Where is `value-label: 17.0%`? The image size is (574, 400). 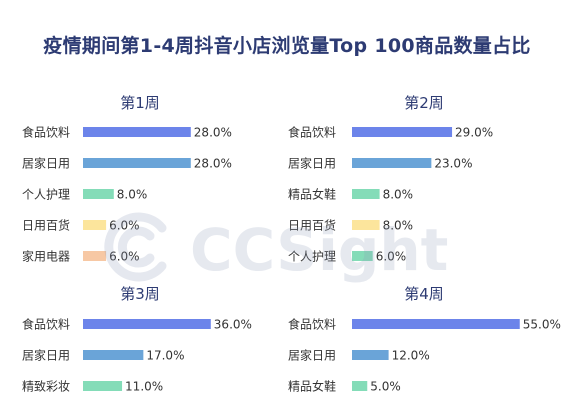 value-label: 17.0% is located at coordinates (165, 356).